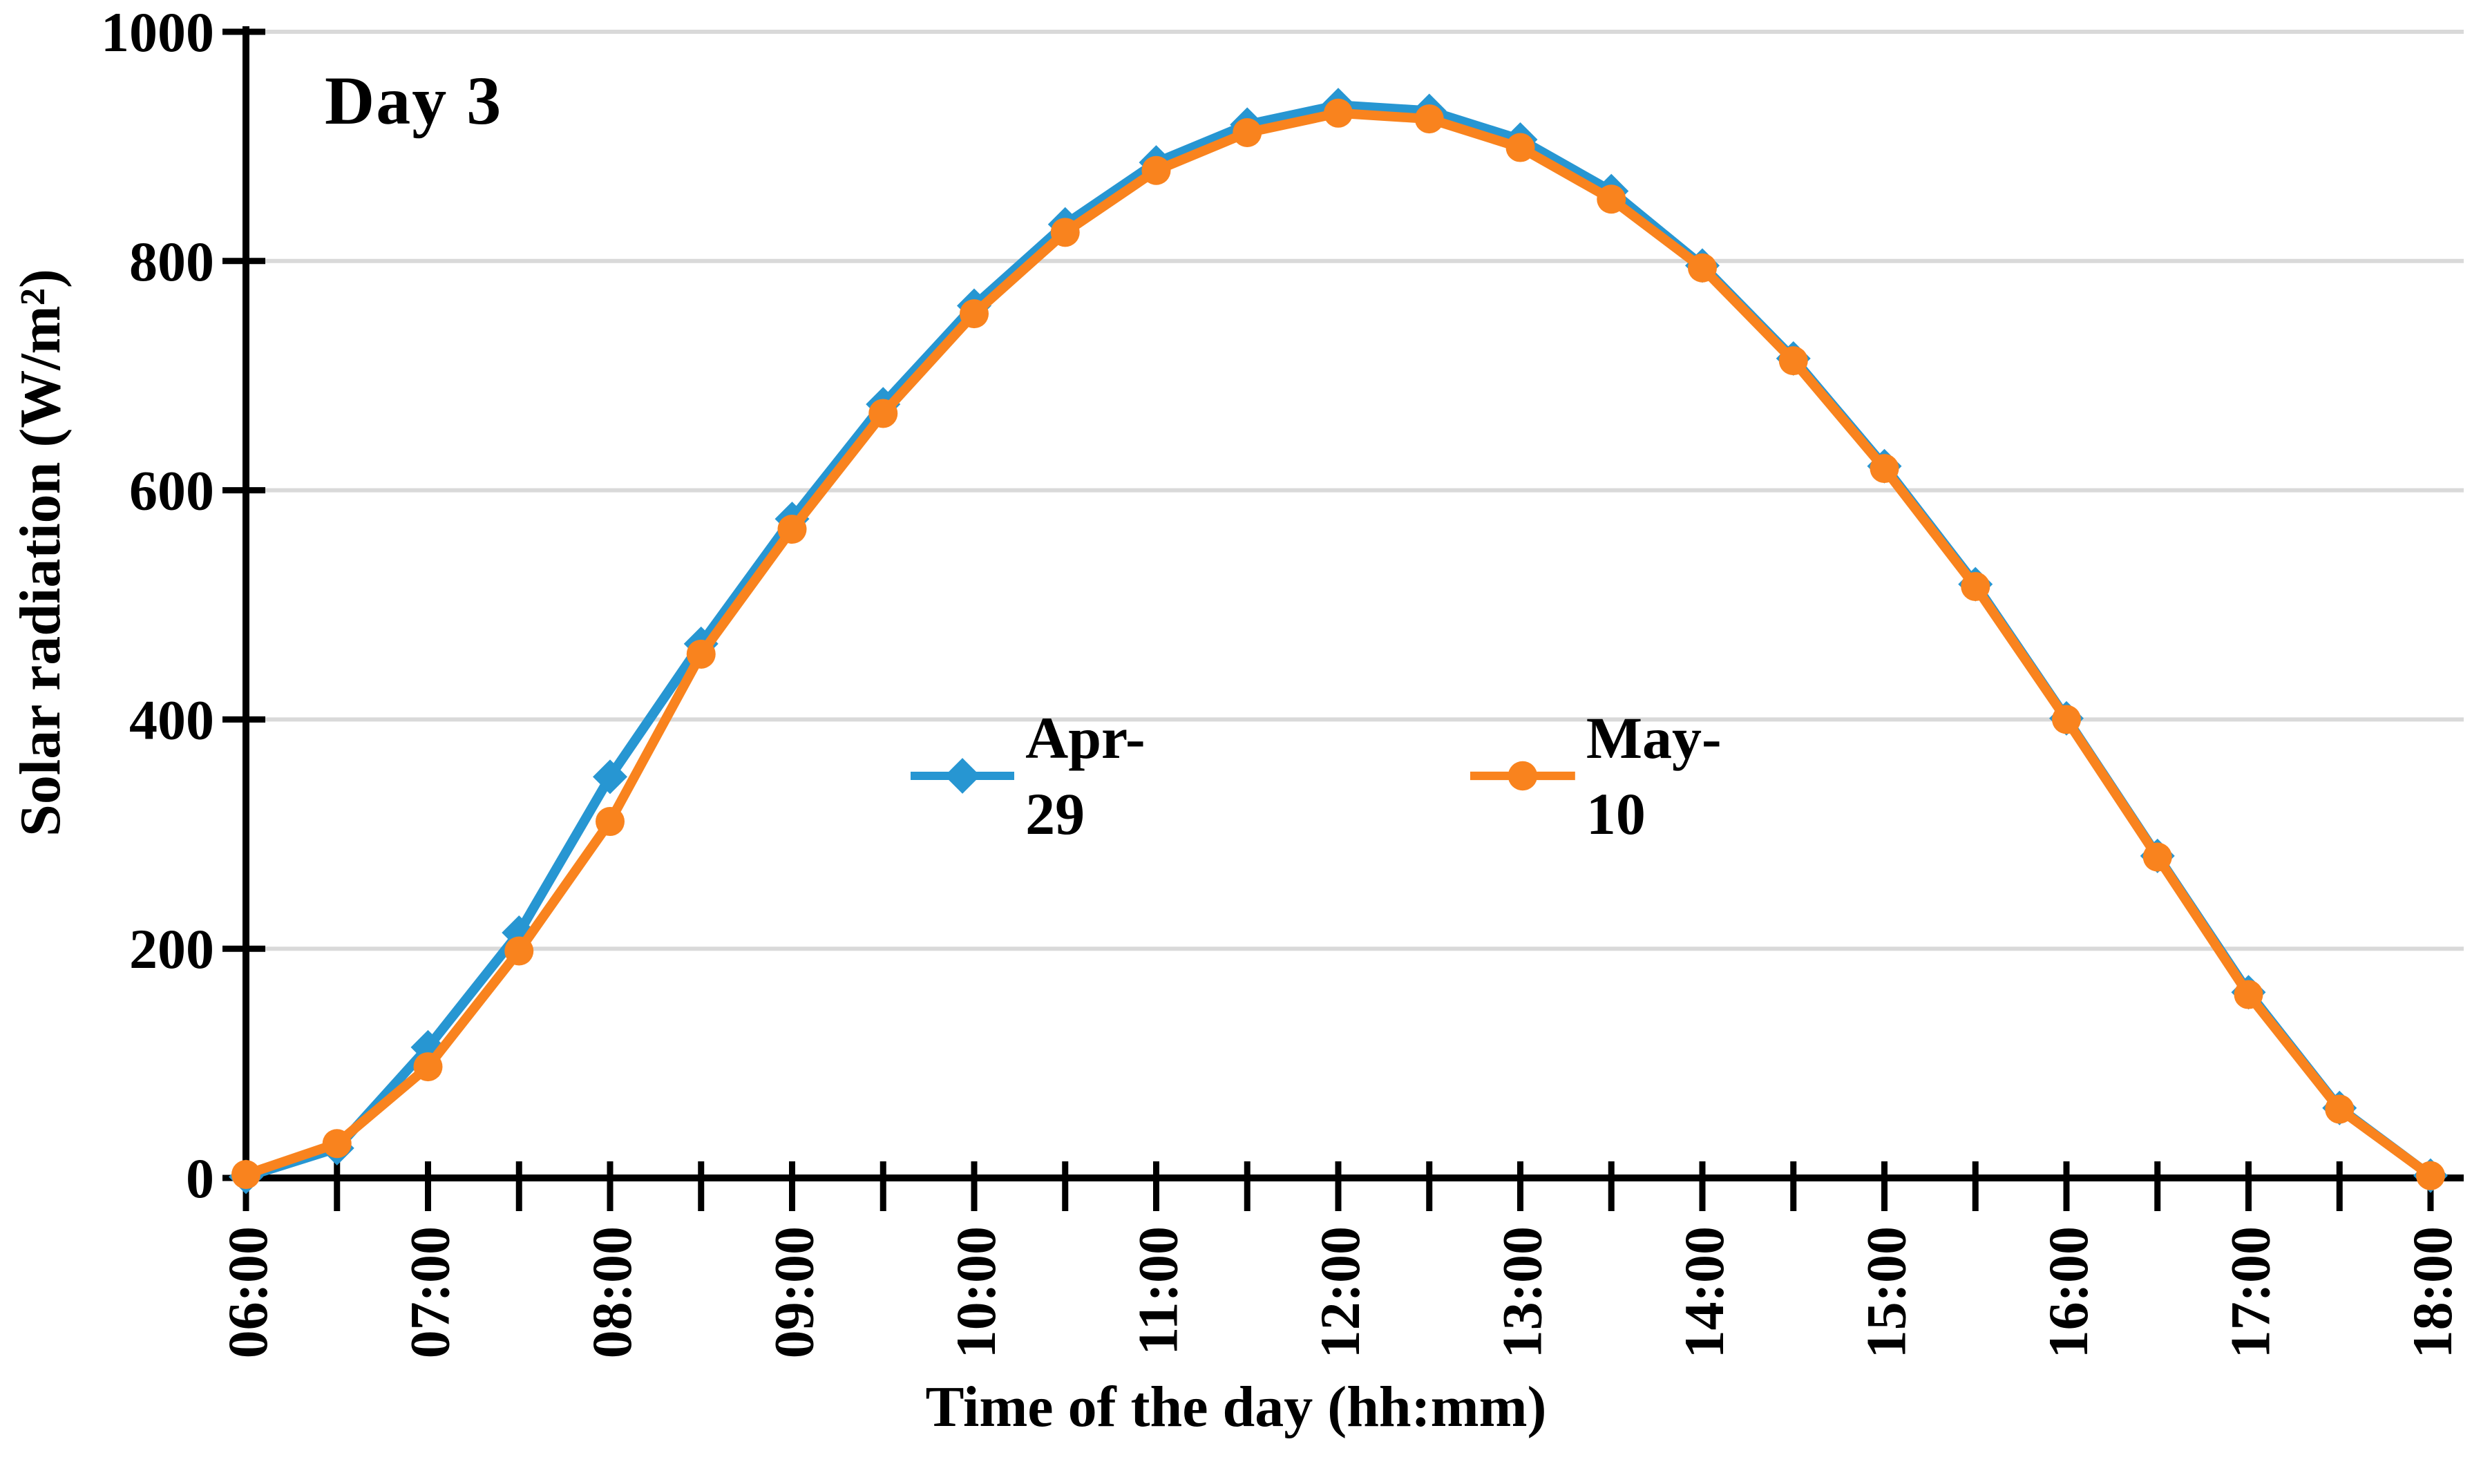 This screenshot has width=2472, height=1484. What do you see at coordinates (1236, 1407) in the screenshot?
I see `x-axis-title: Time of the day (hh:mm)` at bounding box center [1236, 1407].